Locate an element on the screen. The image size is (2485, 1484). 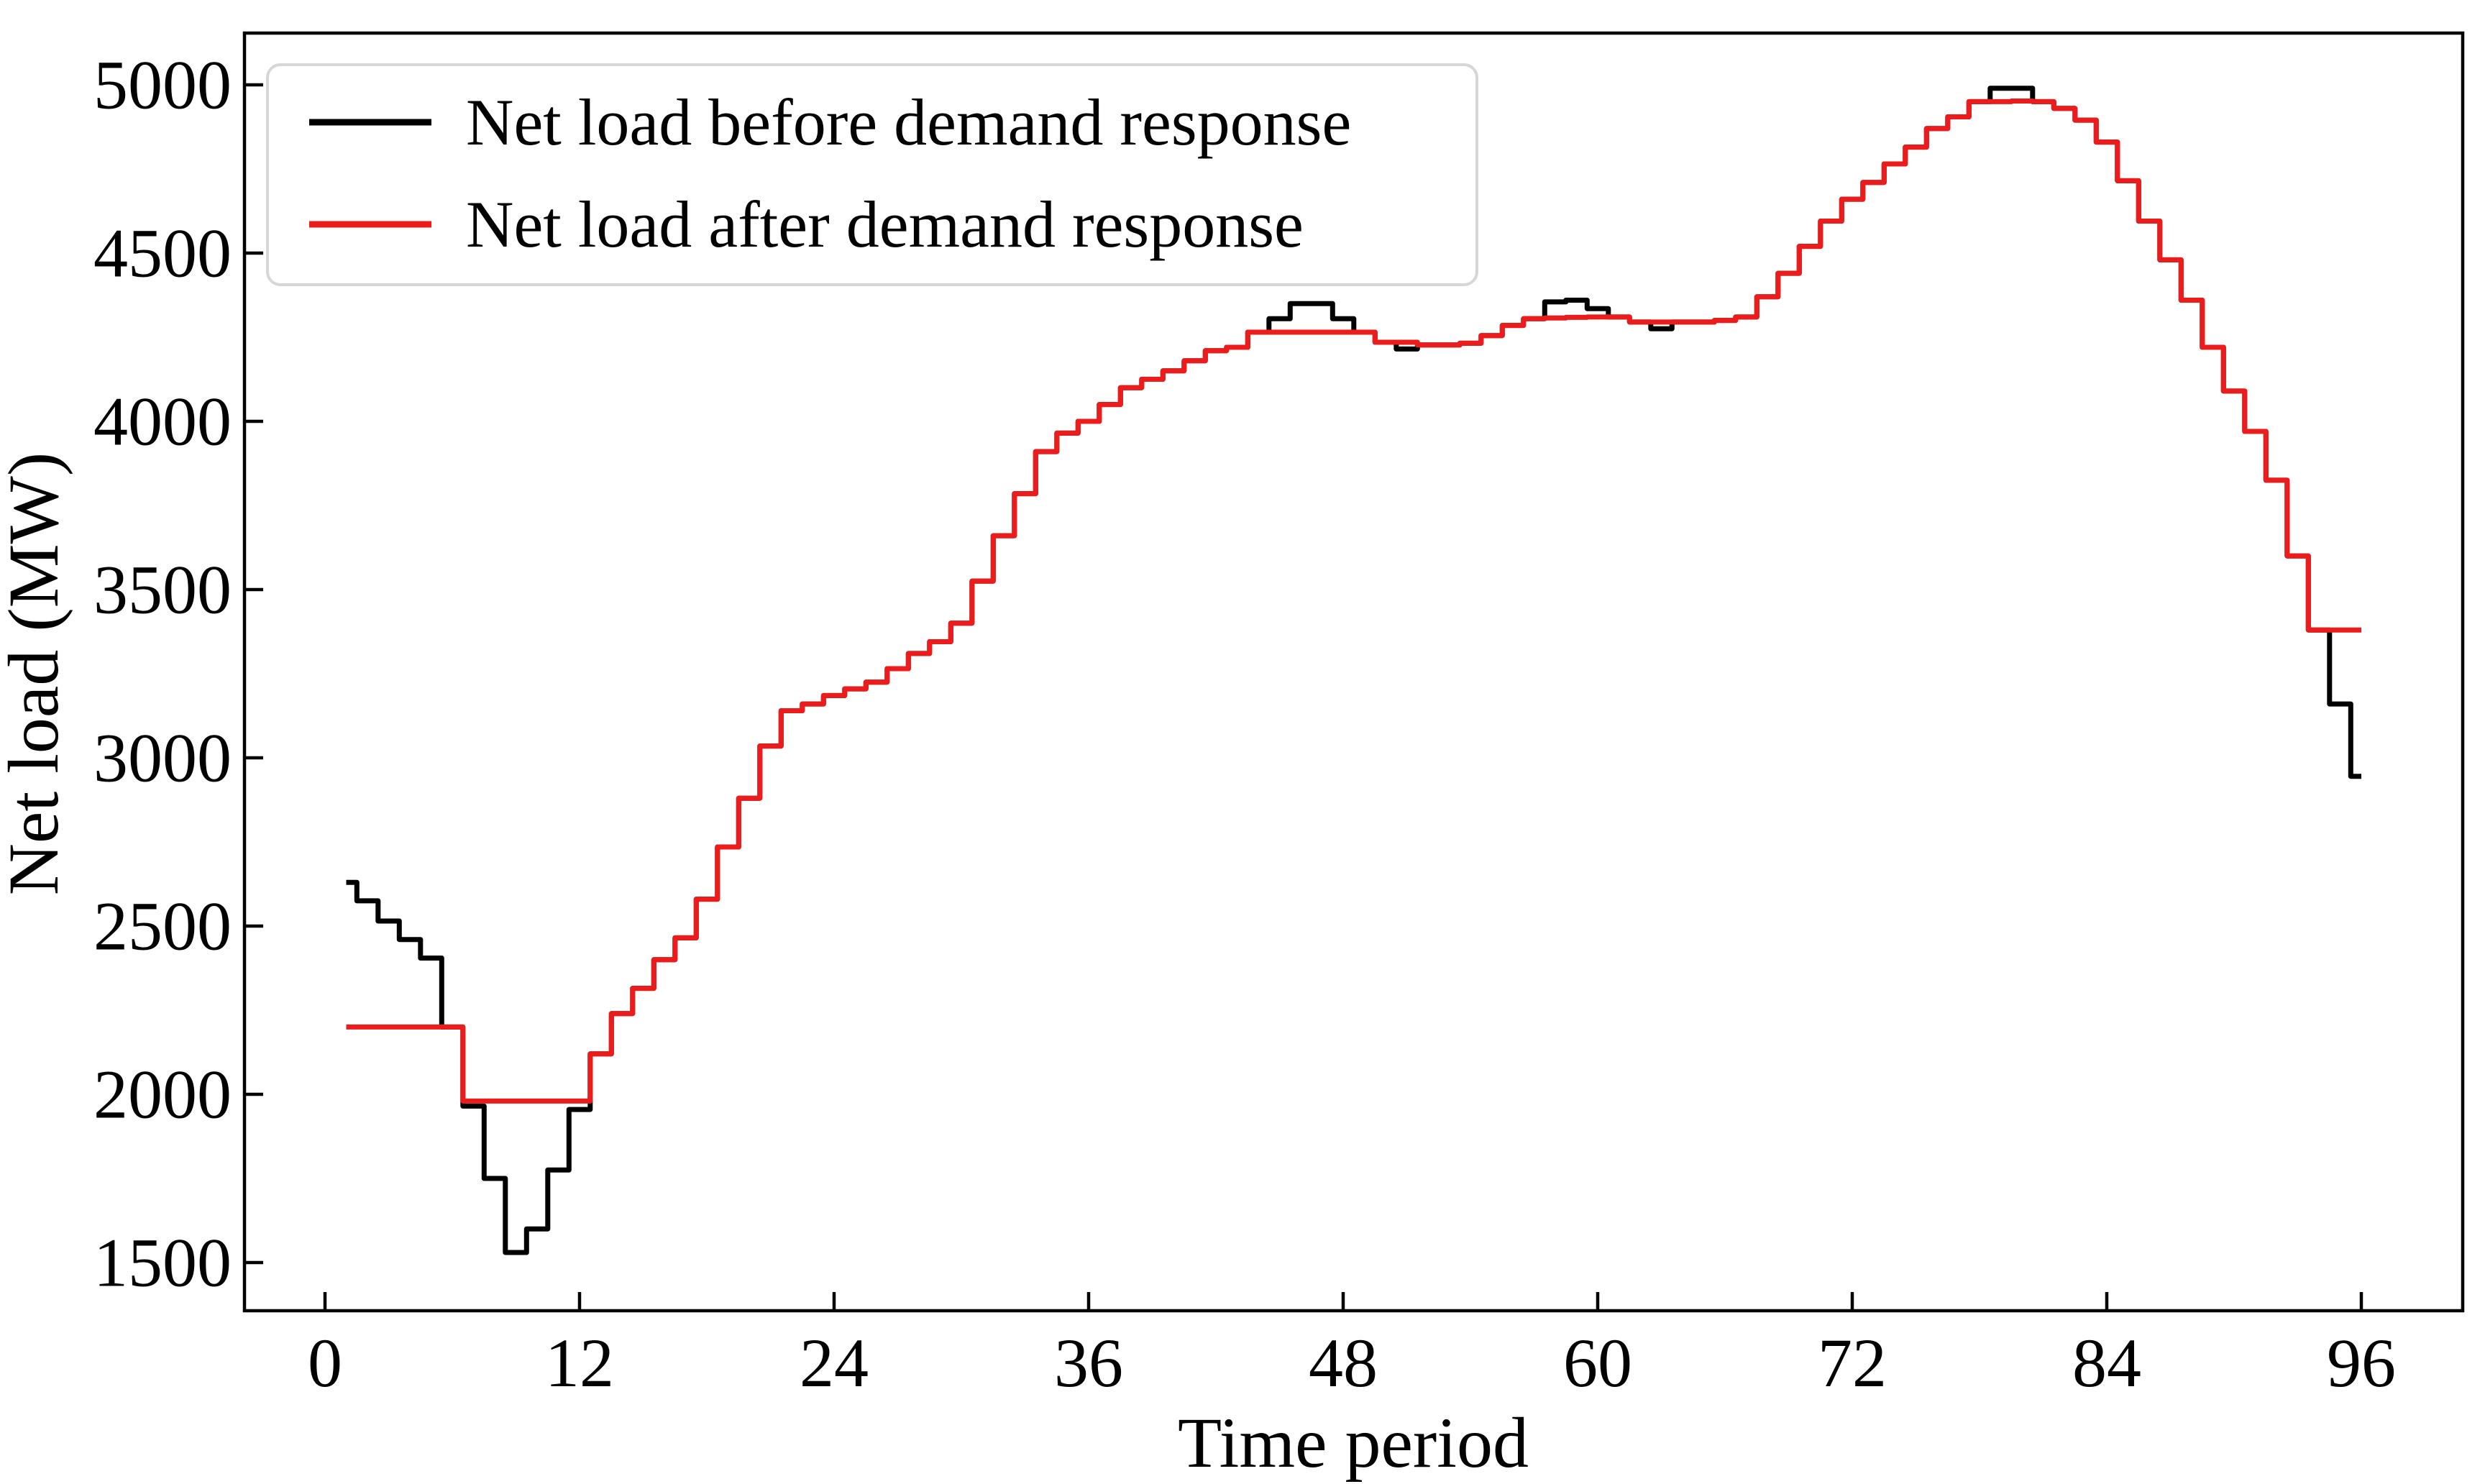
y-tick-label: 1500 is located at coordinates (162, 1262).